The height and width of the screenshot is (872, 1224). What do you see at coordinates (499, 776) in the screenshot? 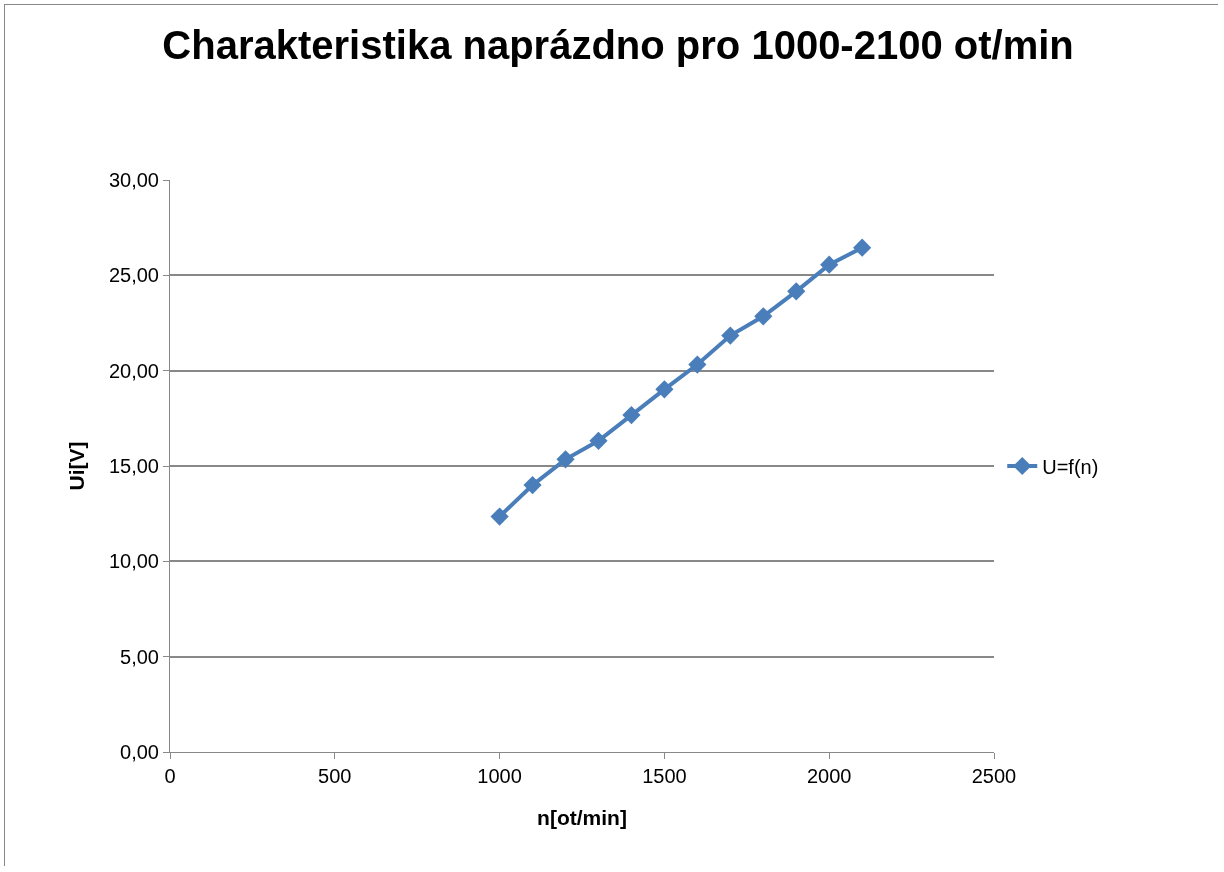
I see `x-tick-label: 1000` at bounding box center [499, 776].